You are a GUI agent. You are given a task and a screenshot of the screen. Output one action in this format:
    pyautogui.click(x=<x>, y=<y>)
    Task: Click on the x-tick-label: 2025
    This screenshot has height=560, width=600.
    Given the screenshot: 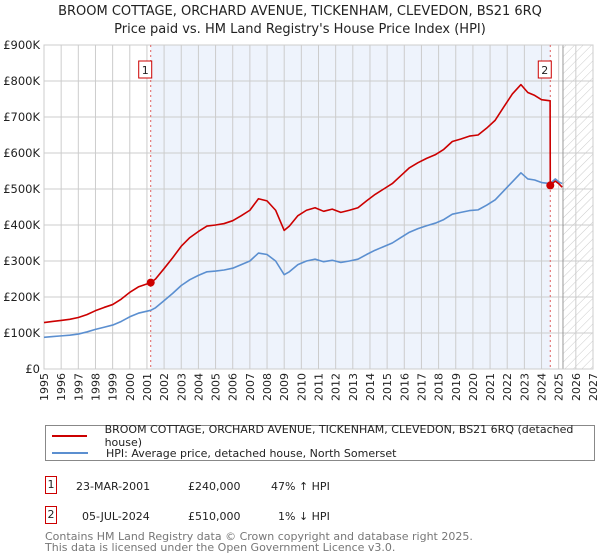 What is the action you would take?
    pyautogui.click(x=559, y=387)
    